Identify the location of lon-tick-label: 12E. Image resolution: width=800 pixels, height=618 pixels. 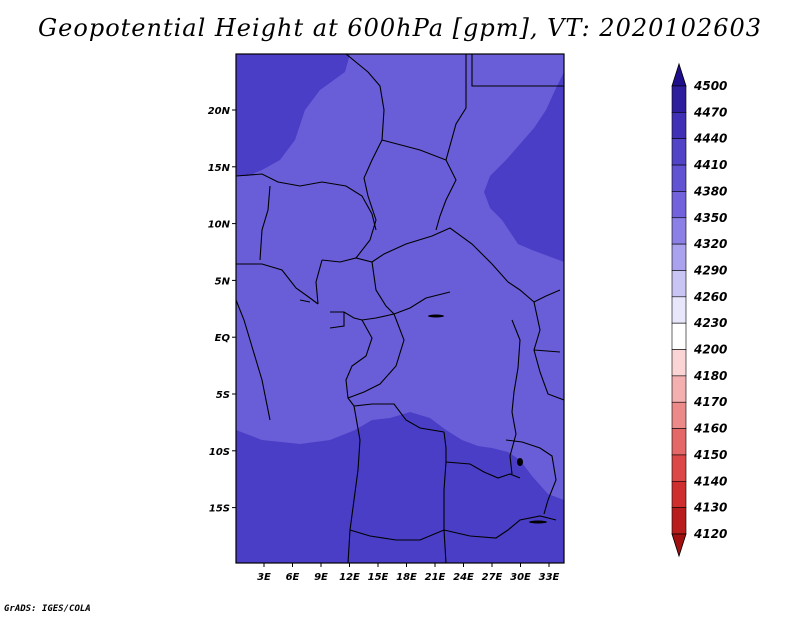
(349, 577).